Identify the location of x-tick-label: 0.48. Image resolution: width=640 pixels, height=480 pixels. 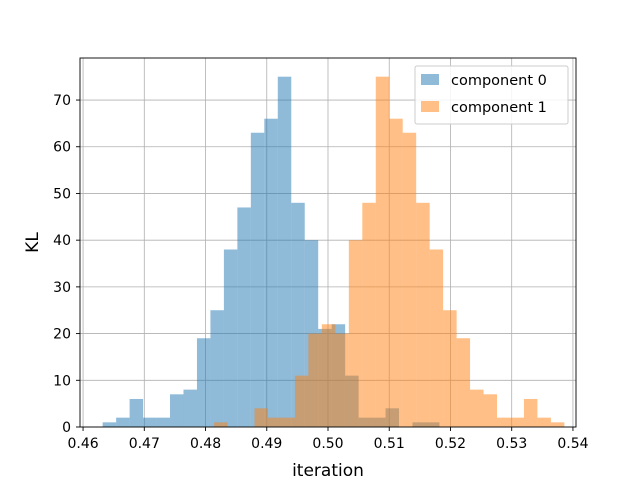
(205, 444).